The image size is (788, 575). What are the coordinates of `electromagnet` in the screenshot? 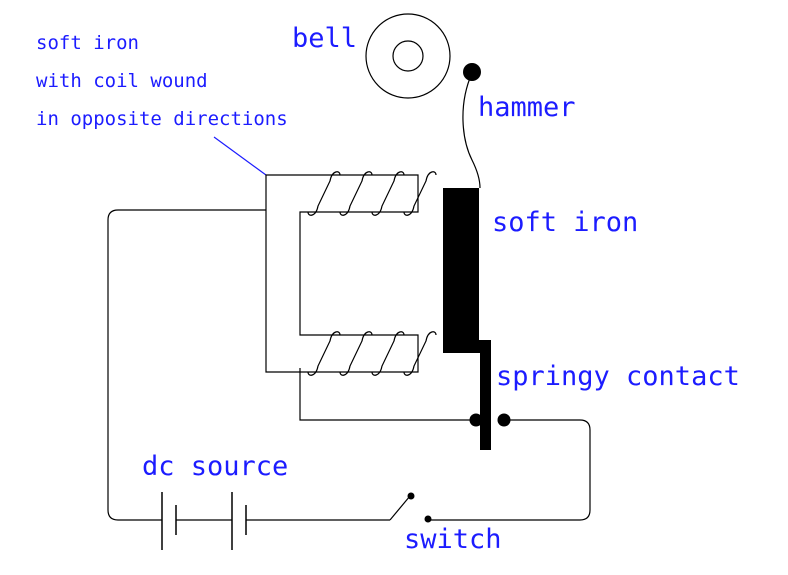 It's located at (342, 273).